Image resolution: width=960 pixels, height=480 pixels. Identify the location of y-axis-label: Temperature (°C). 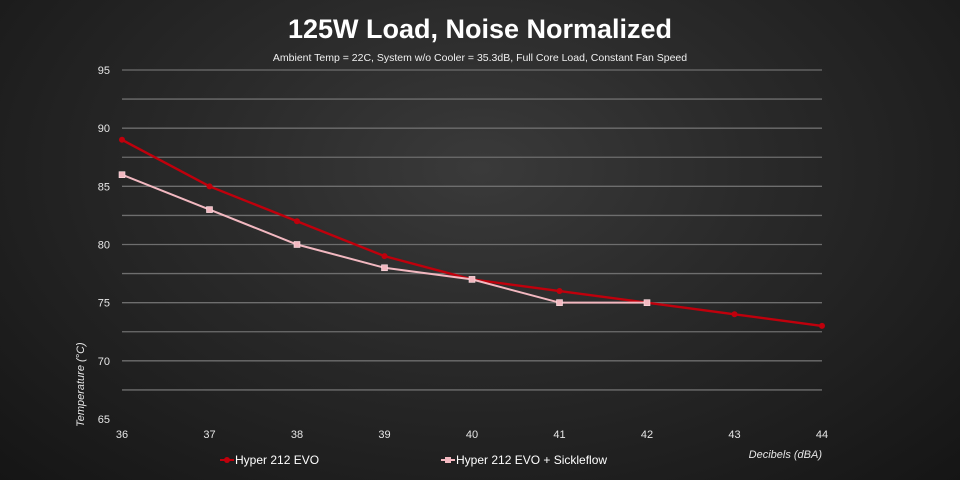
(81, 384).